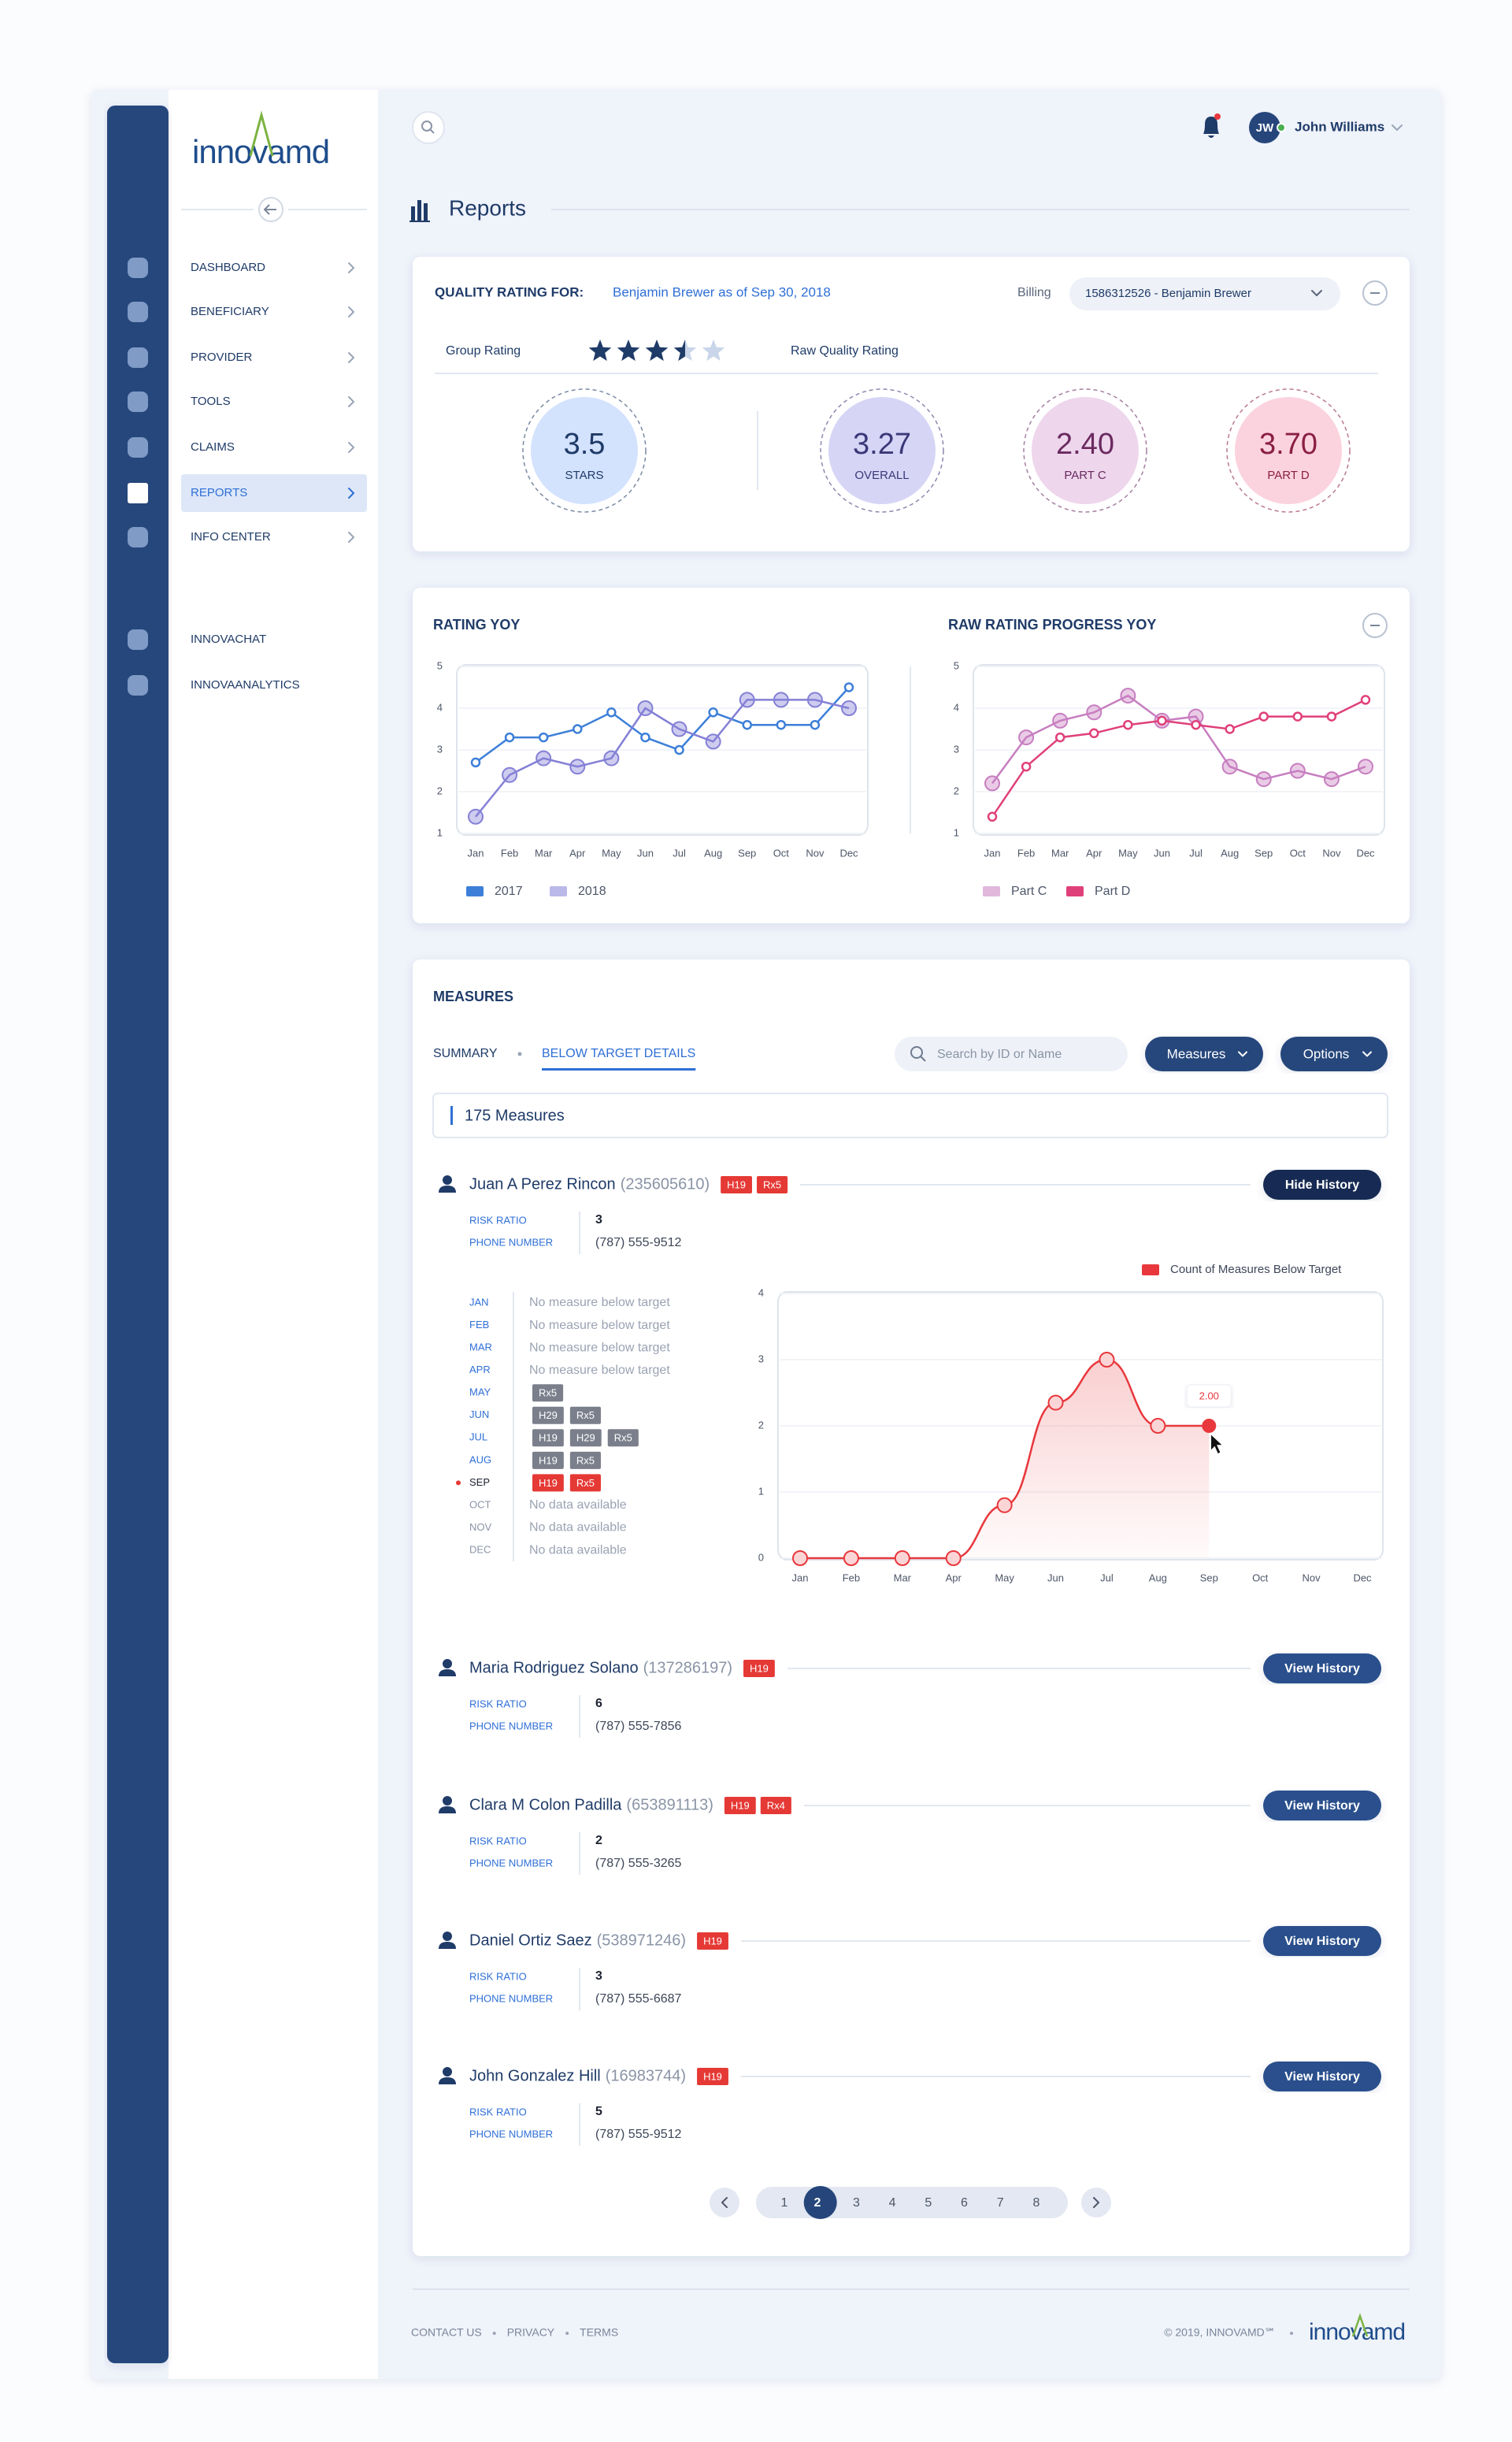  Describe the element at coordinates (628, 351) in the screenshot. I see `star` at that location.